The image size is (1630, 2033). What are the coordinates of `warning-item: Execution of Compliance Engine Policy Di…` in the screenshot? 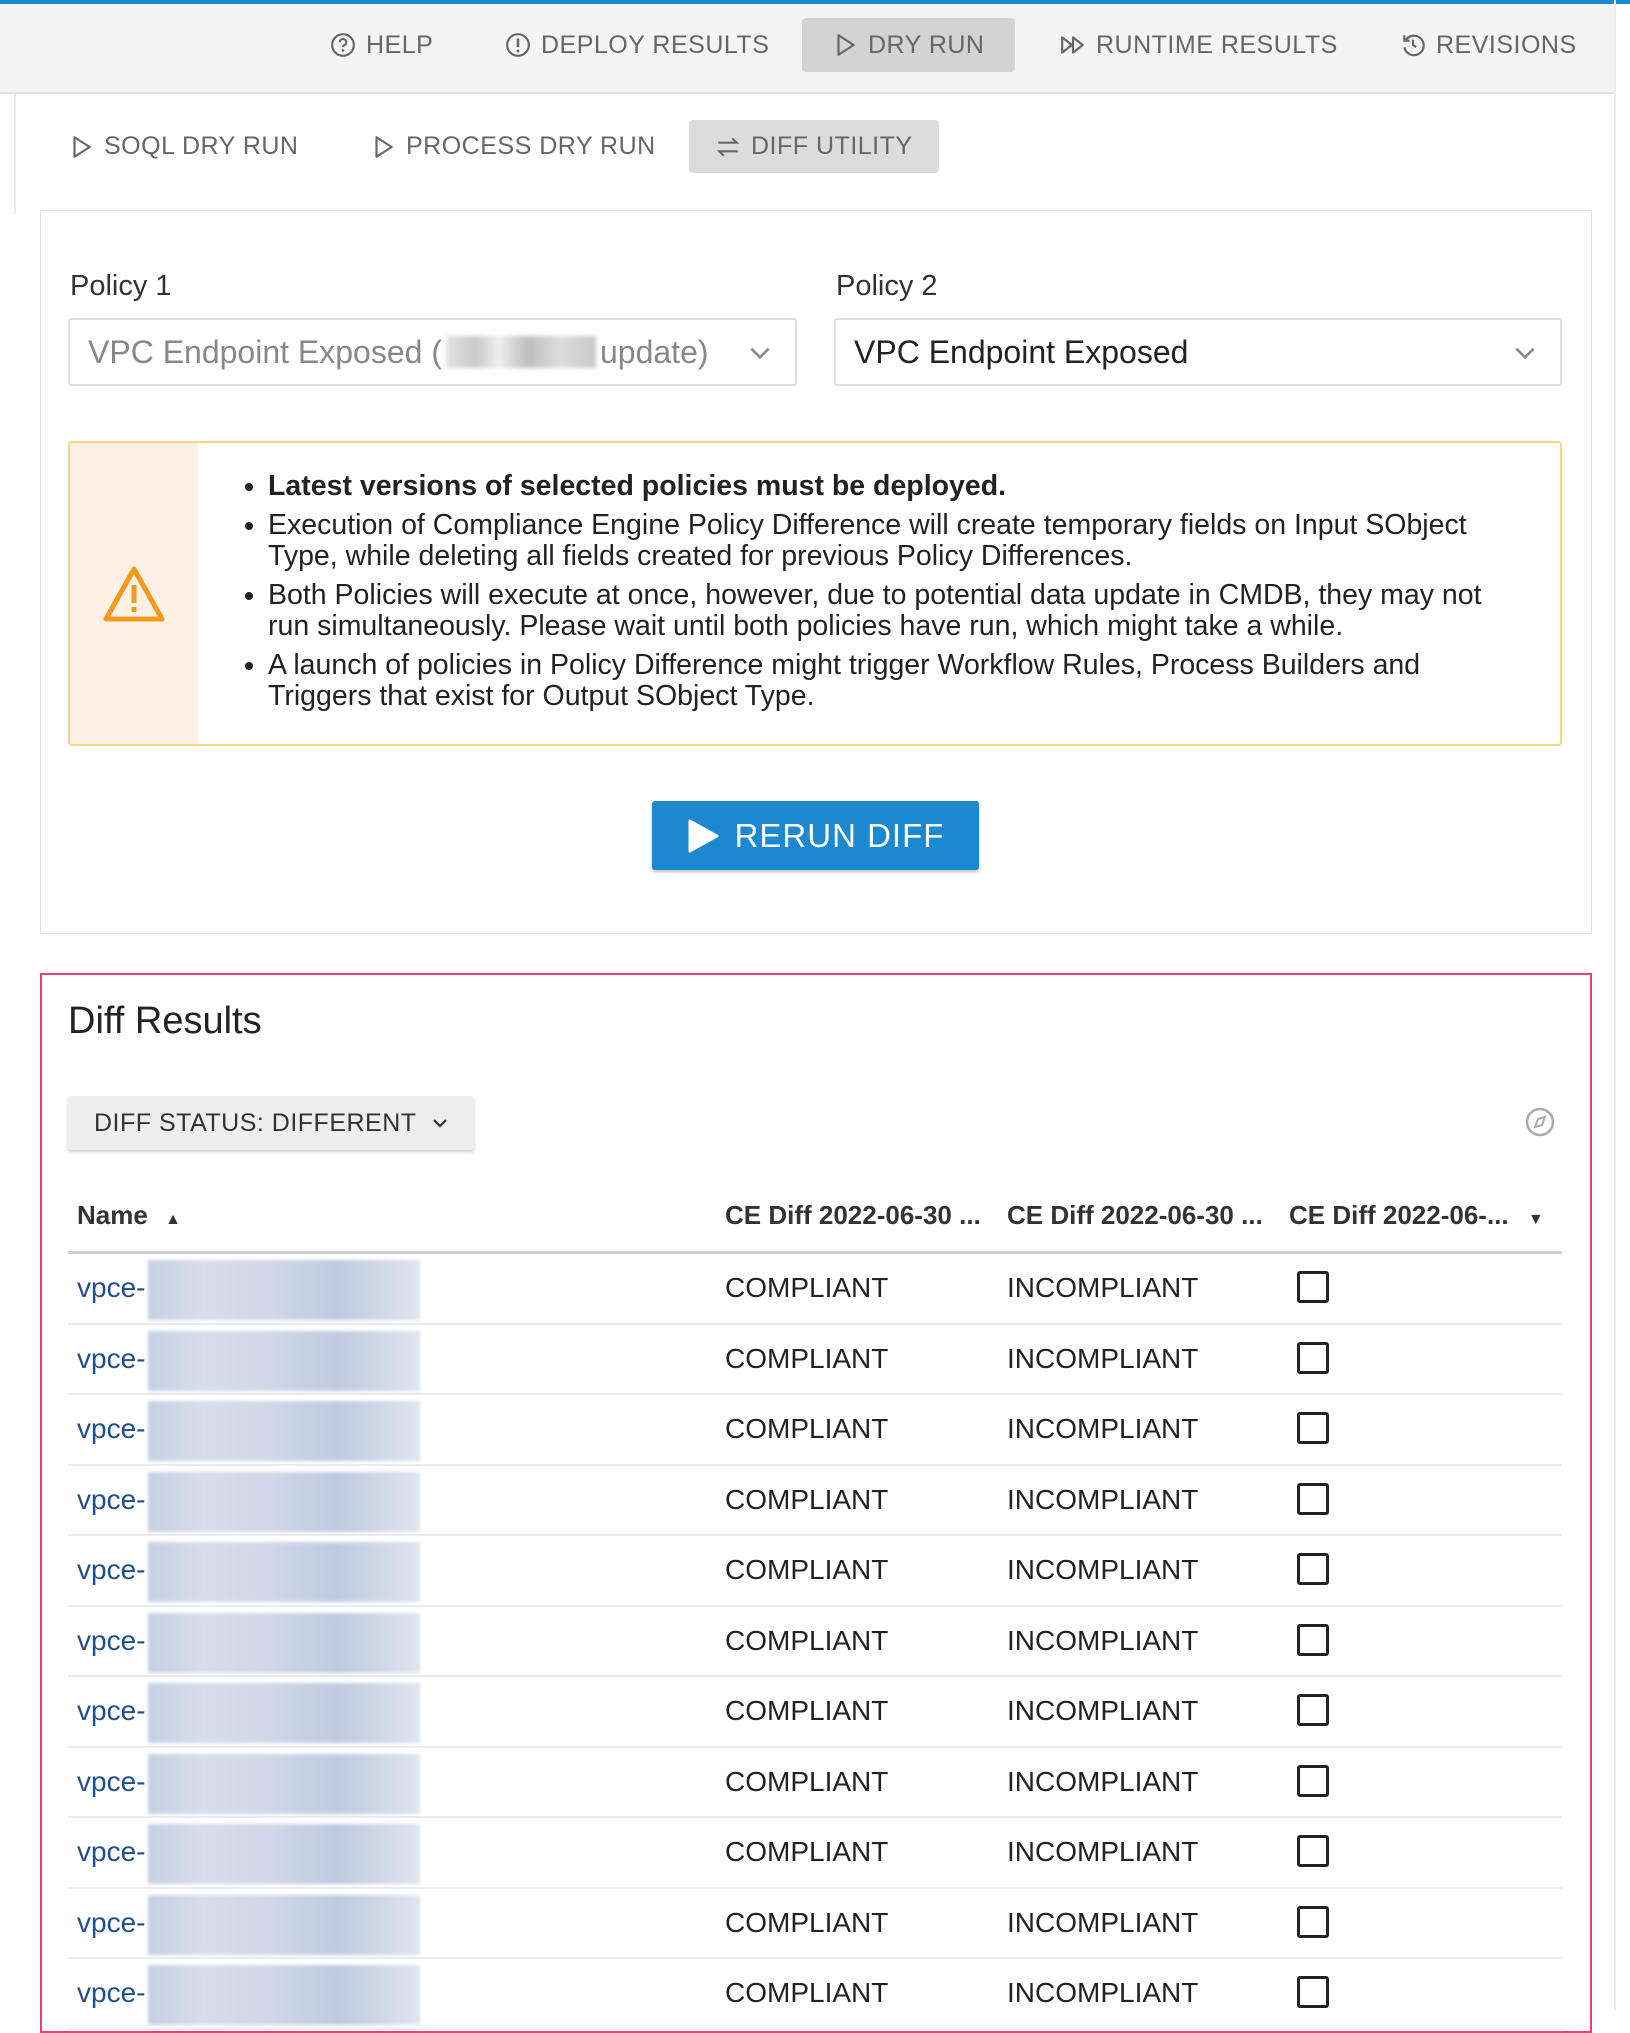 It's located at (899, 541).